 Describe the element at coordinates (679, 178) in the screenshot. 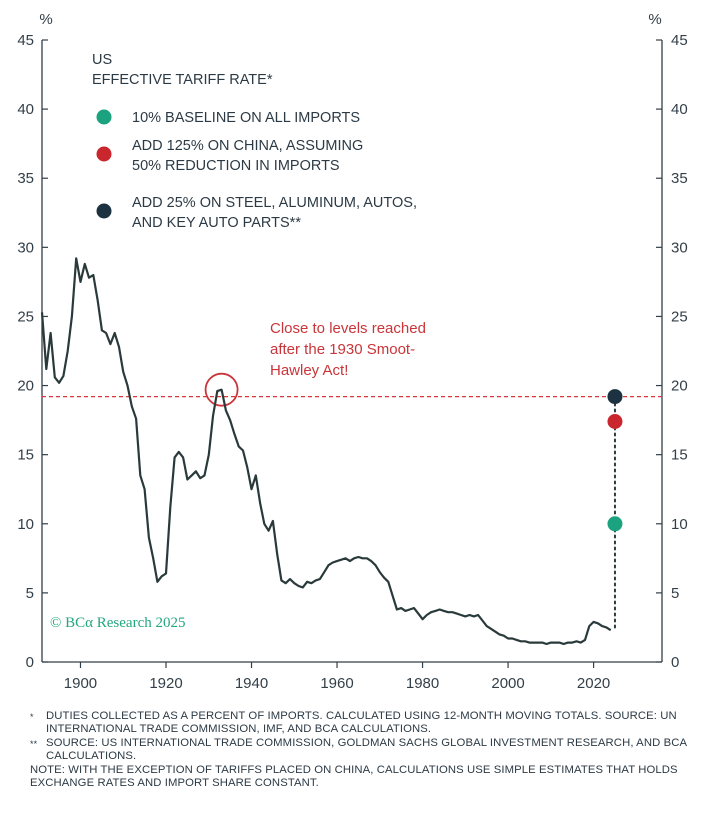

I see `y-tick-label-right: 35` at that location.